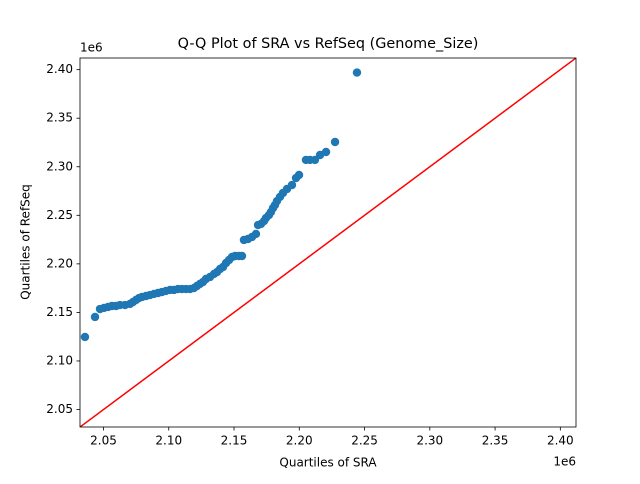 This screenshot has width=640, height=484. What do you see at coordinates (168, 441) in the screenshot?
I see `x-tick-label: 2.10` at bounding box center [168, 441].